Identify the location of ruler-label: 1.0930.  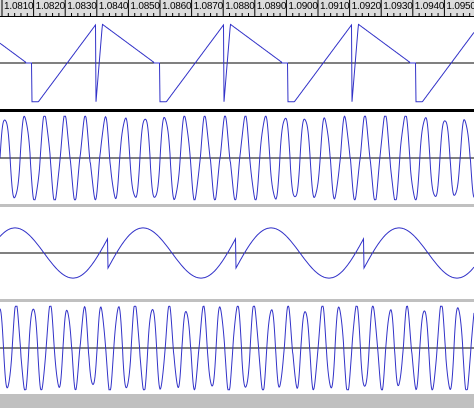
(398, 6).